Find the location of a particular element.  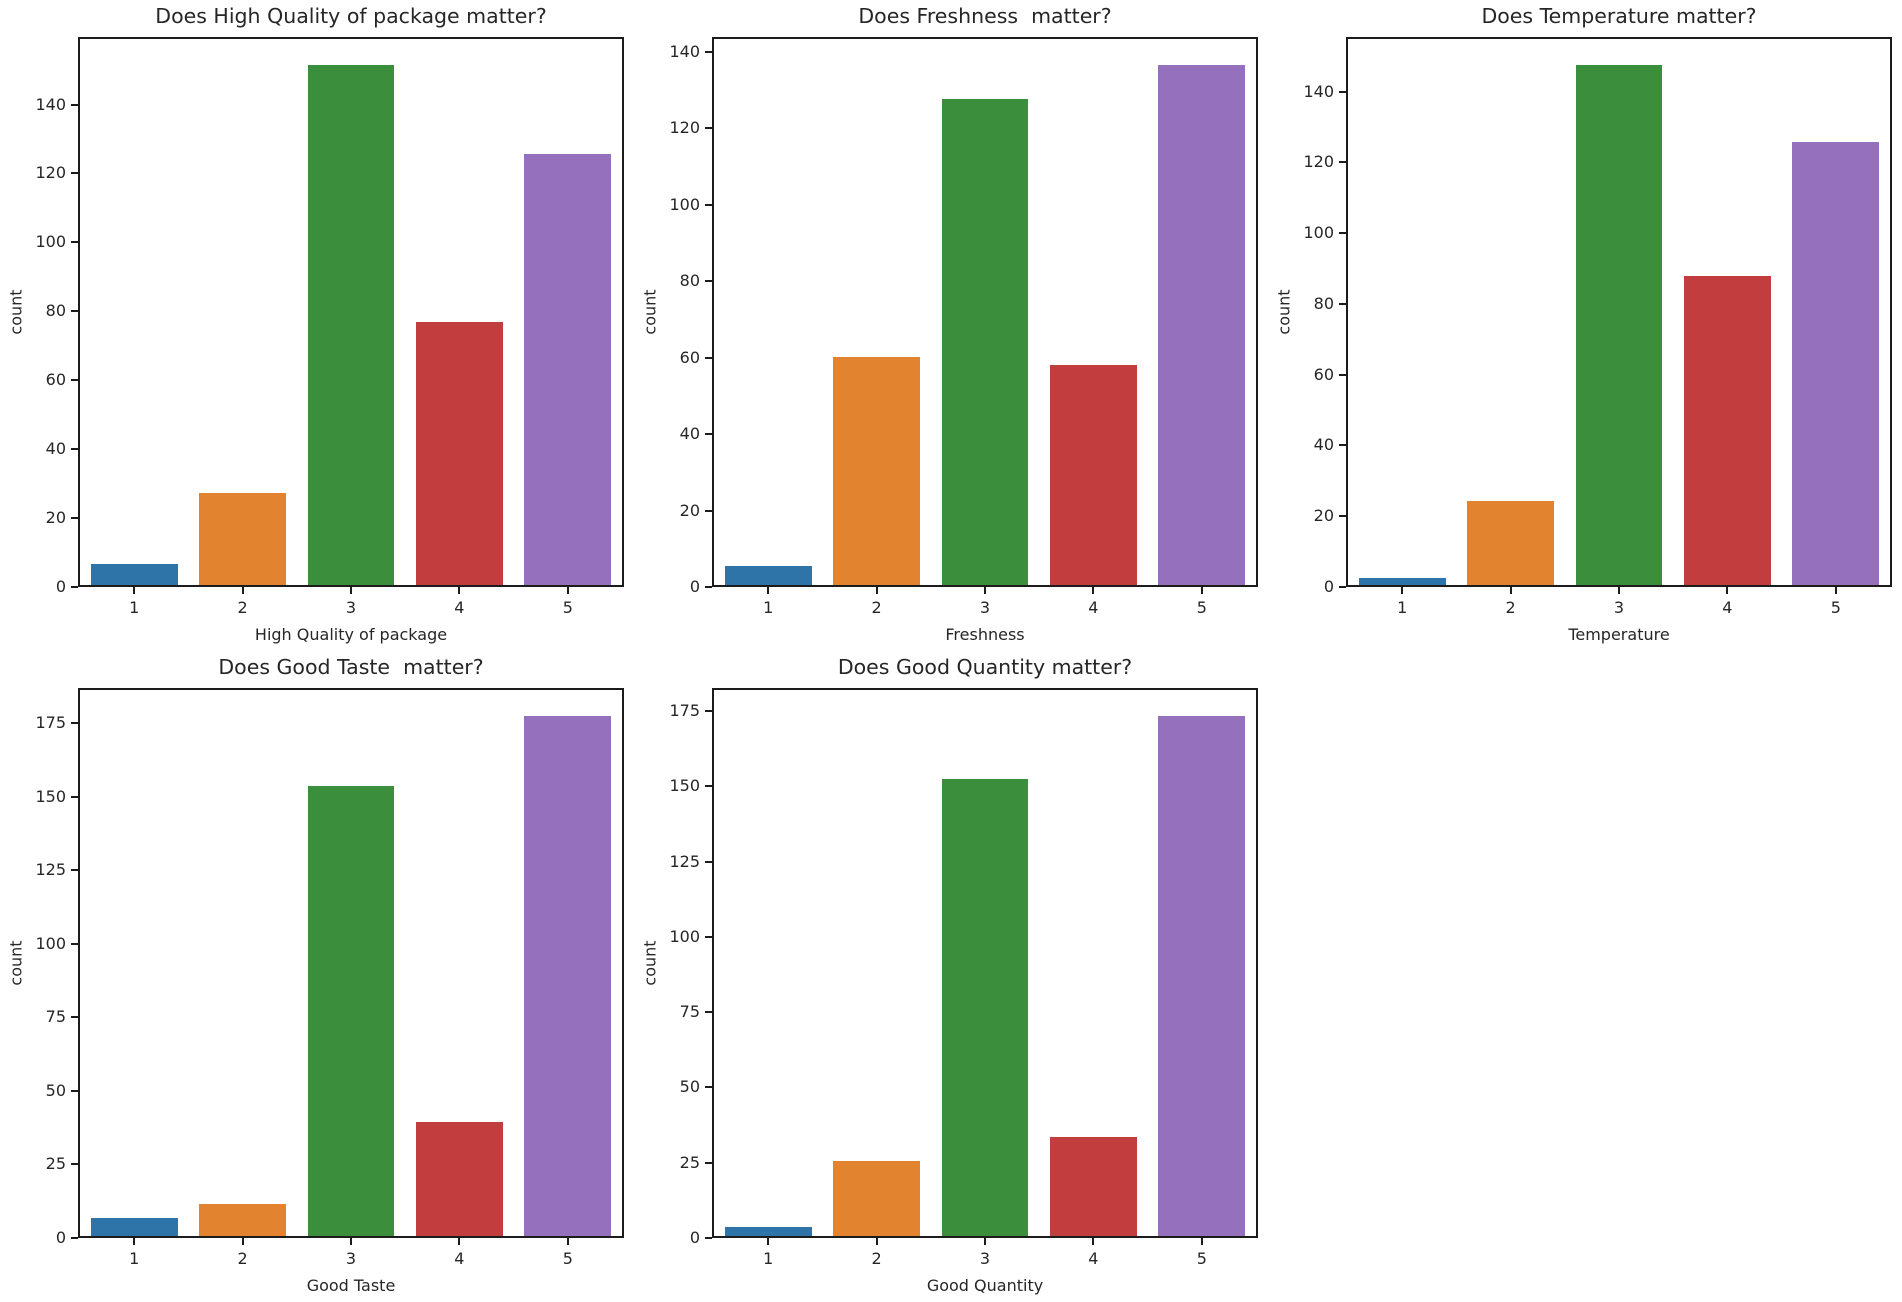

subplot-title: Does Temperature matter? is located at coordinates (1619, 16).